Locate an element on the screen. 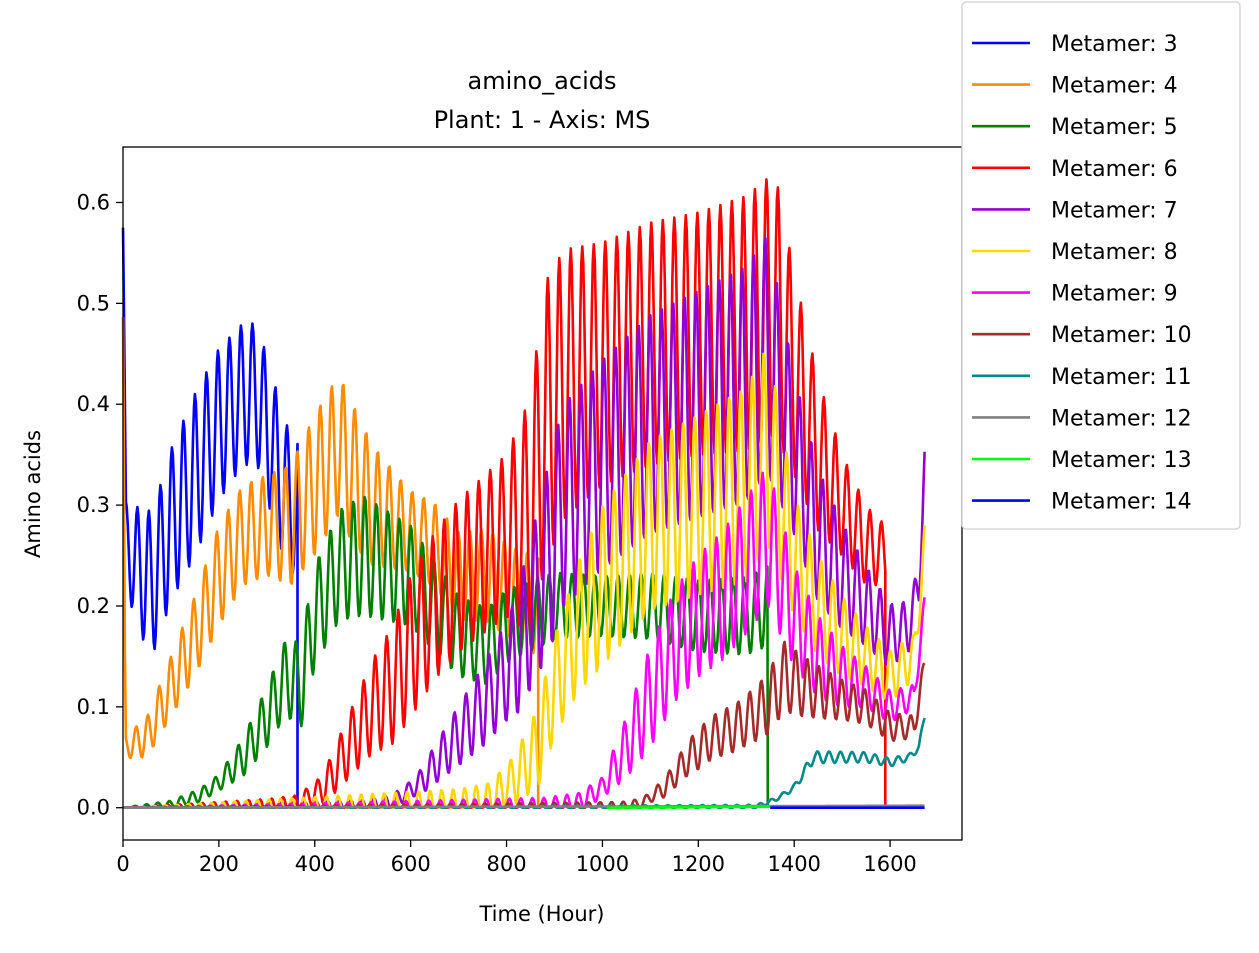  y-axis: 0.0 0.1 0.2 0.3 0.4 0.5 0.6 is located at coordinates (100, 505).